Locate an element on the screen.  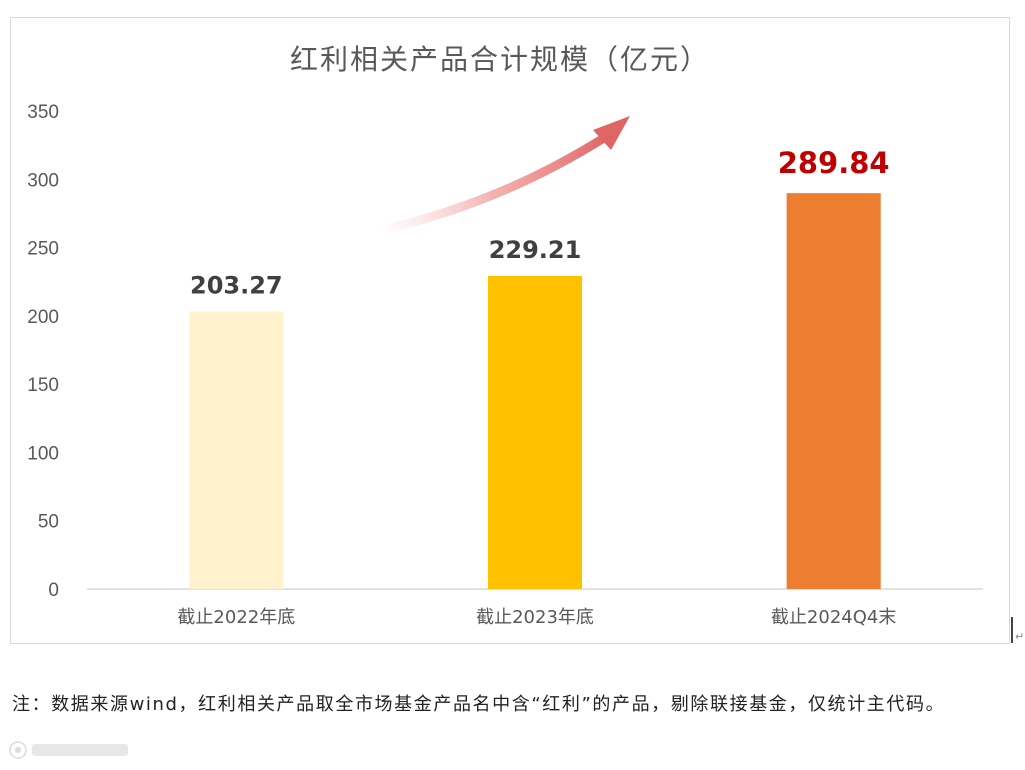
data-label: 229.21 is located at coordinates (535, 250).